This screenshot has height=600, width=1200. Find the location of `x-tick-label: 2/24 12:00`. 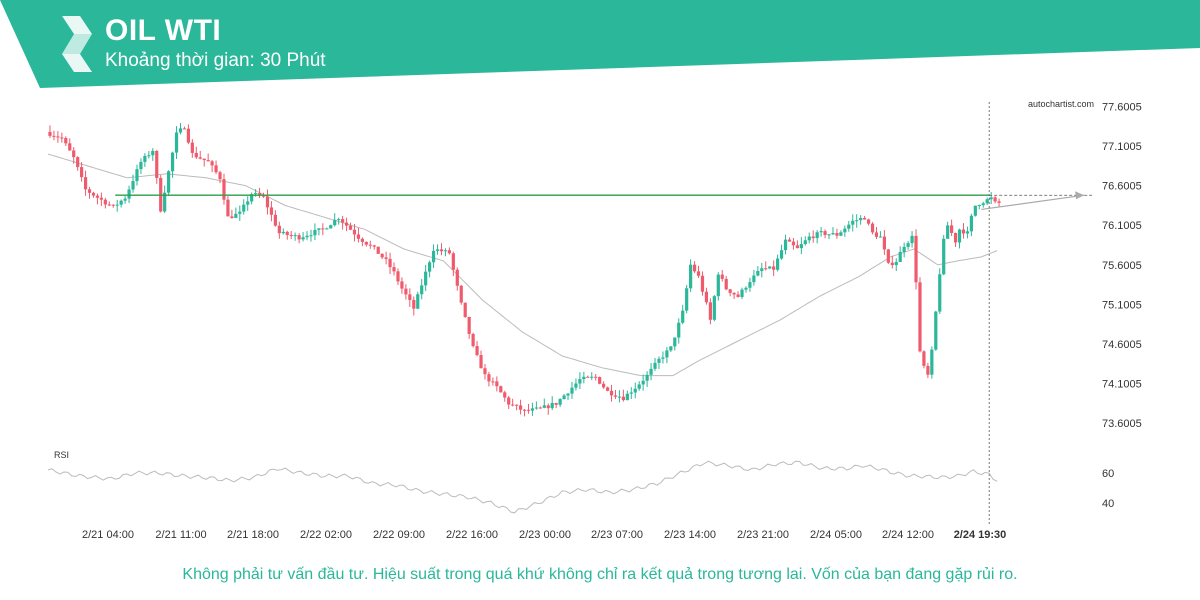

x-tick-label: 2/24 12:00 is located at coordinates (908, 535).